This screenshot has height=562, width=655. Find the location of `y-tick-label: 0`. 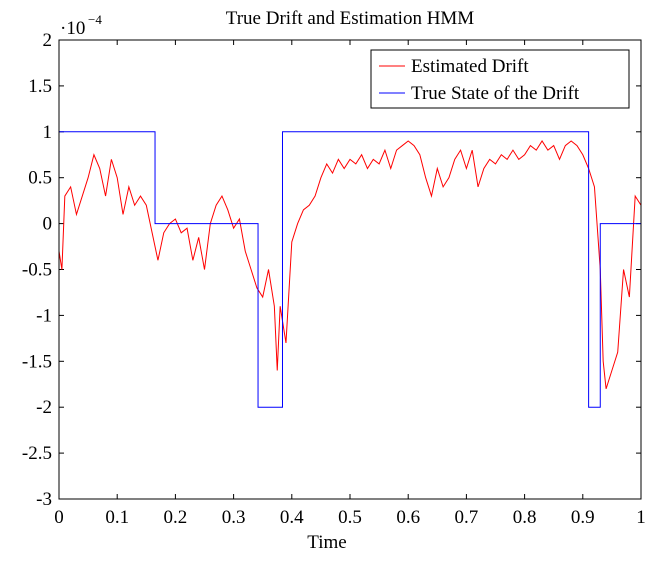

y-tick-label: 0 is located at coordinates (48, 224).